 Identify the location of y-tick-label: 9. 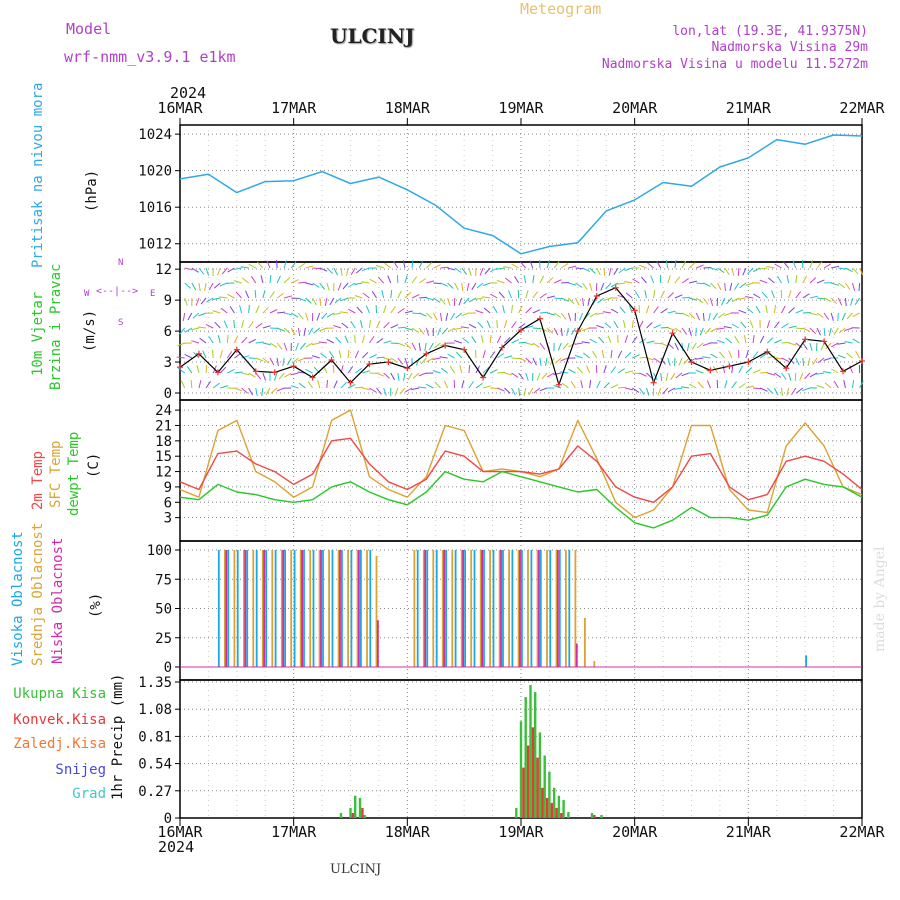
(168, 488).